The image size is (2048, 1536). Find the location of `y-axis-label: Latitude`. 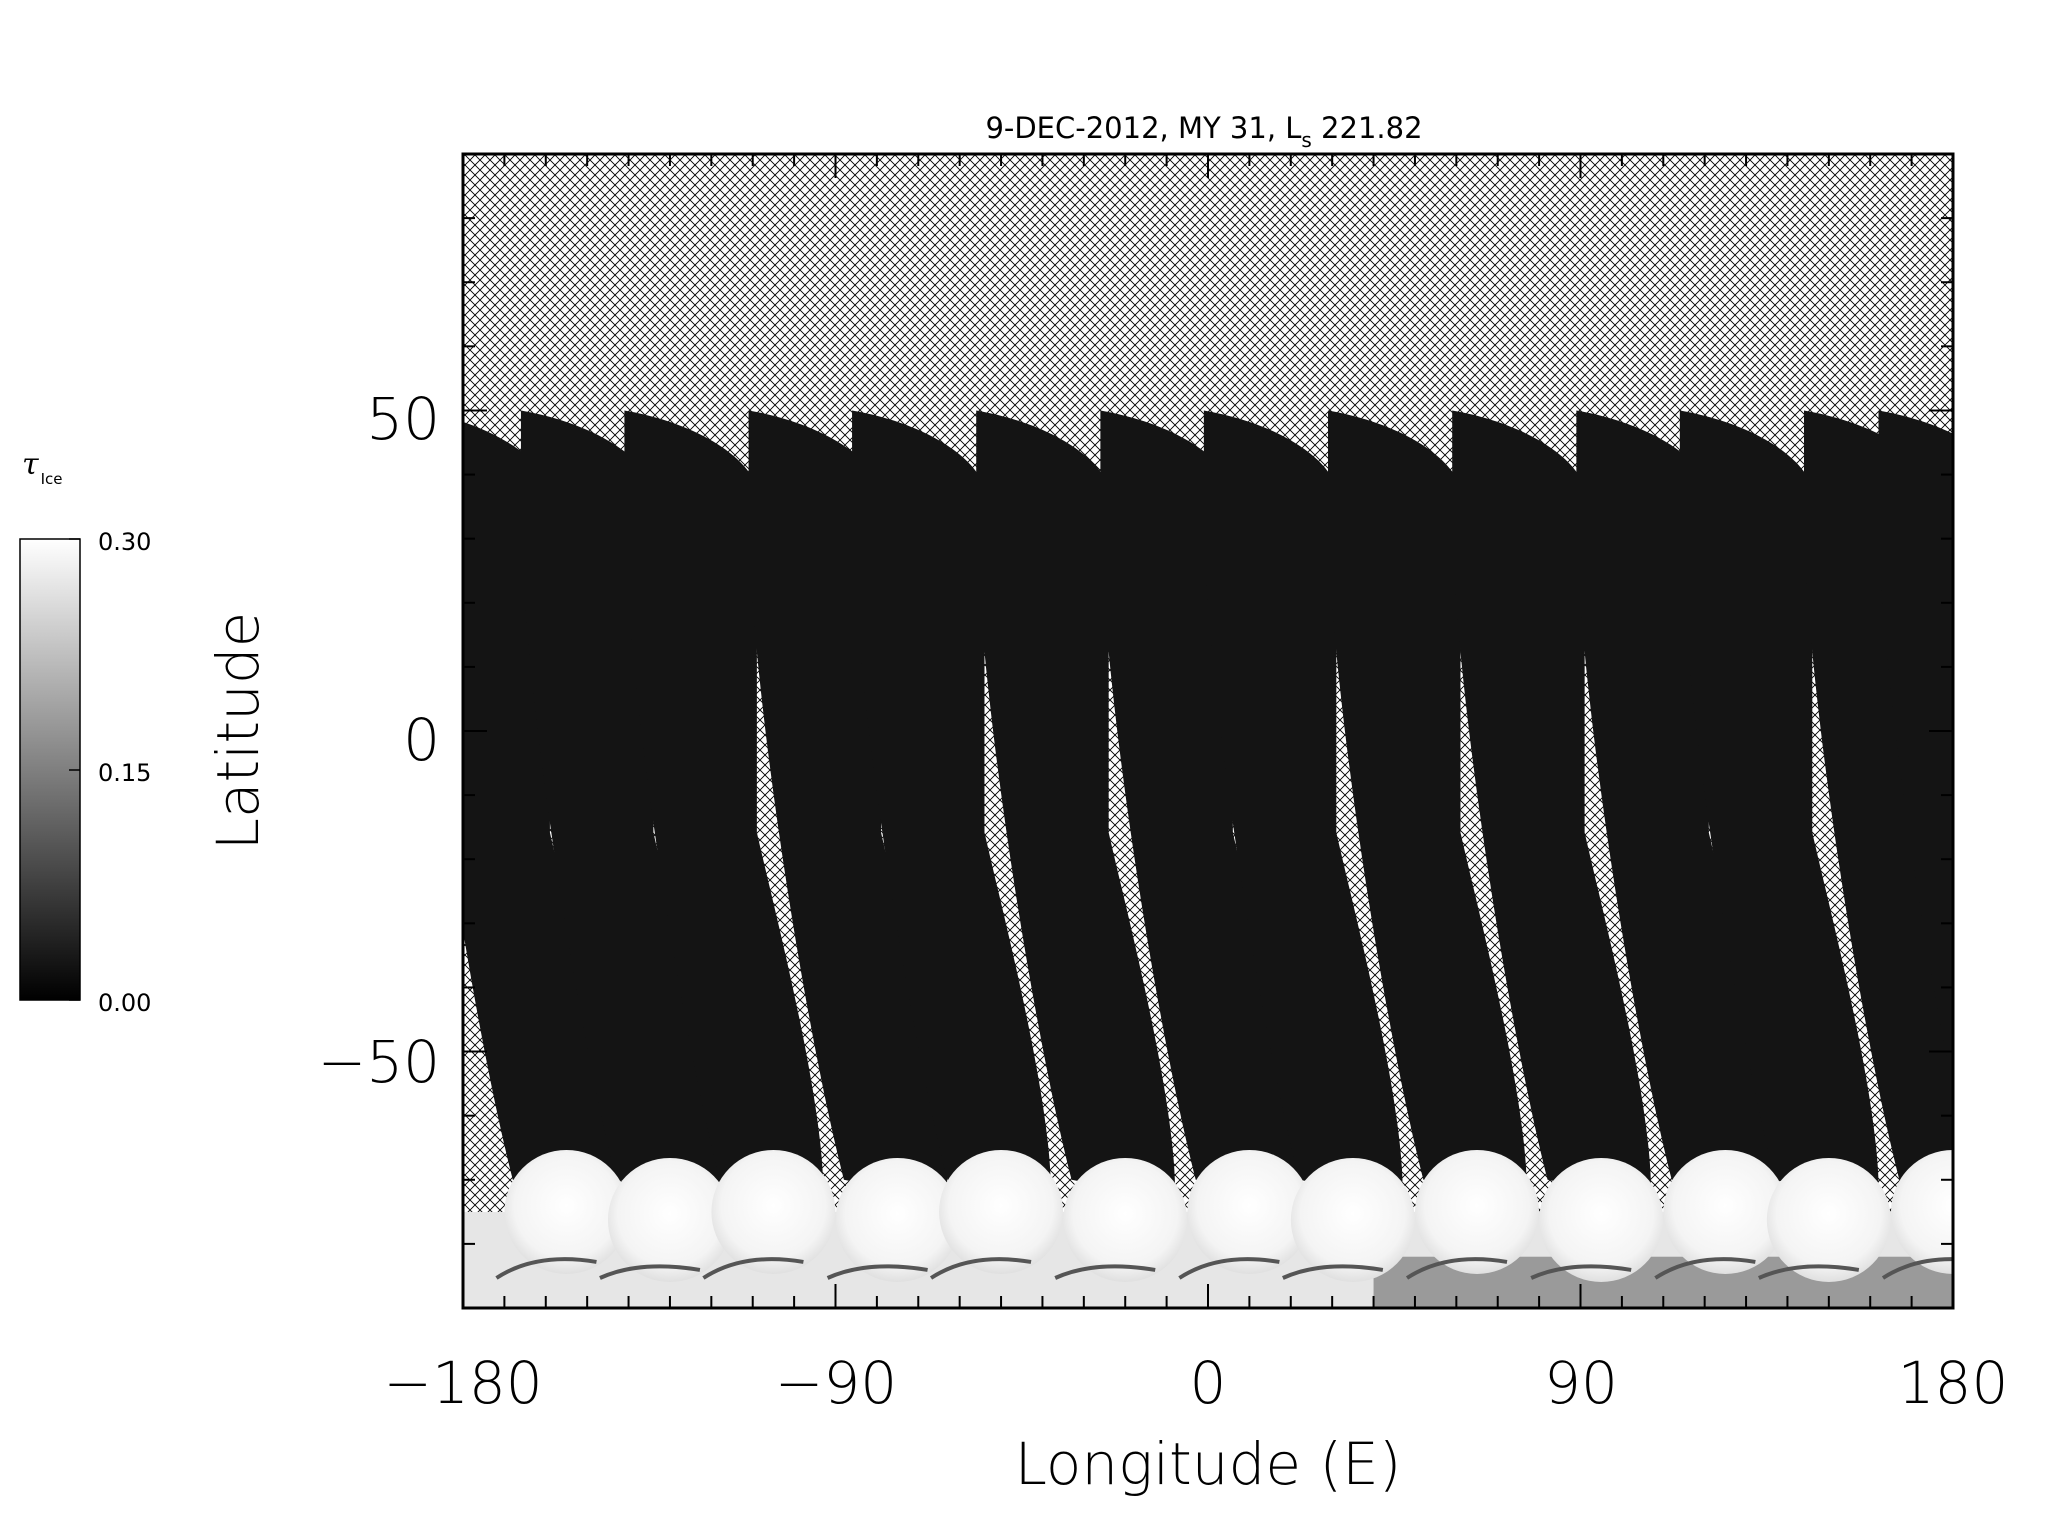

y-axis-label: Latitude is located at coordinates (238, 731).